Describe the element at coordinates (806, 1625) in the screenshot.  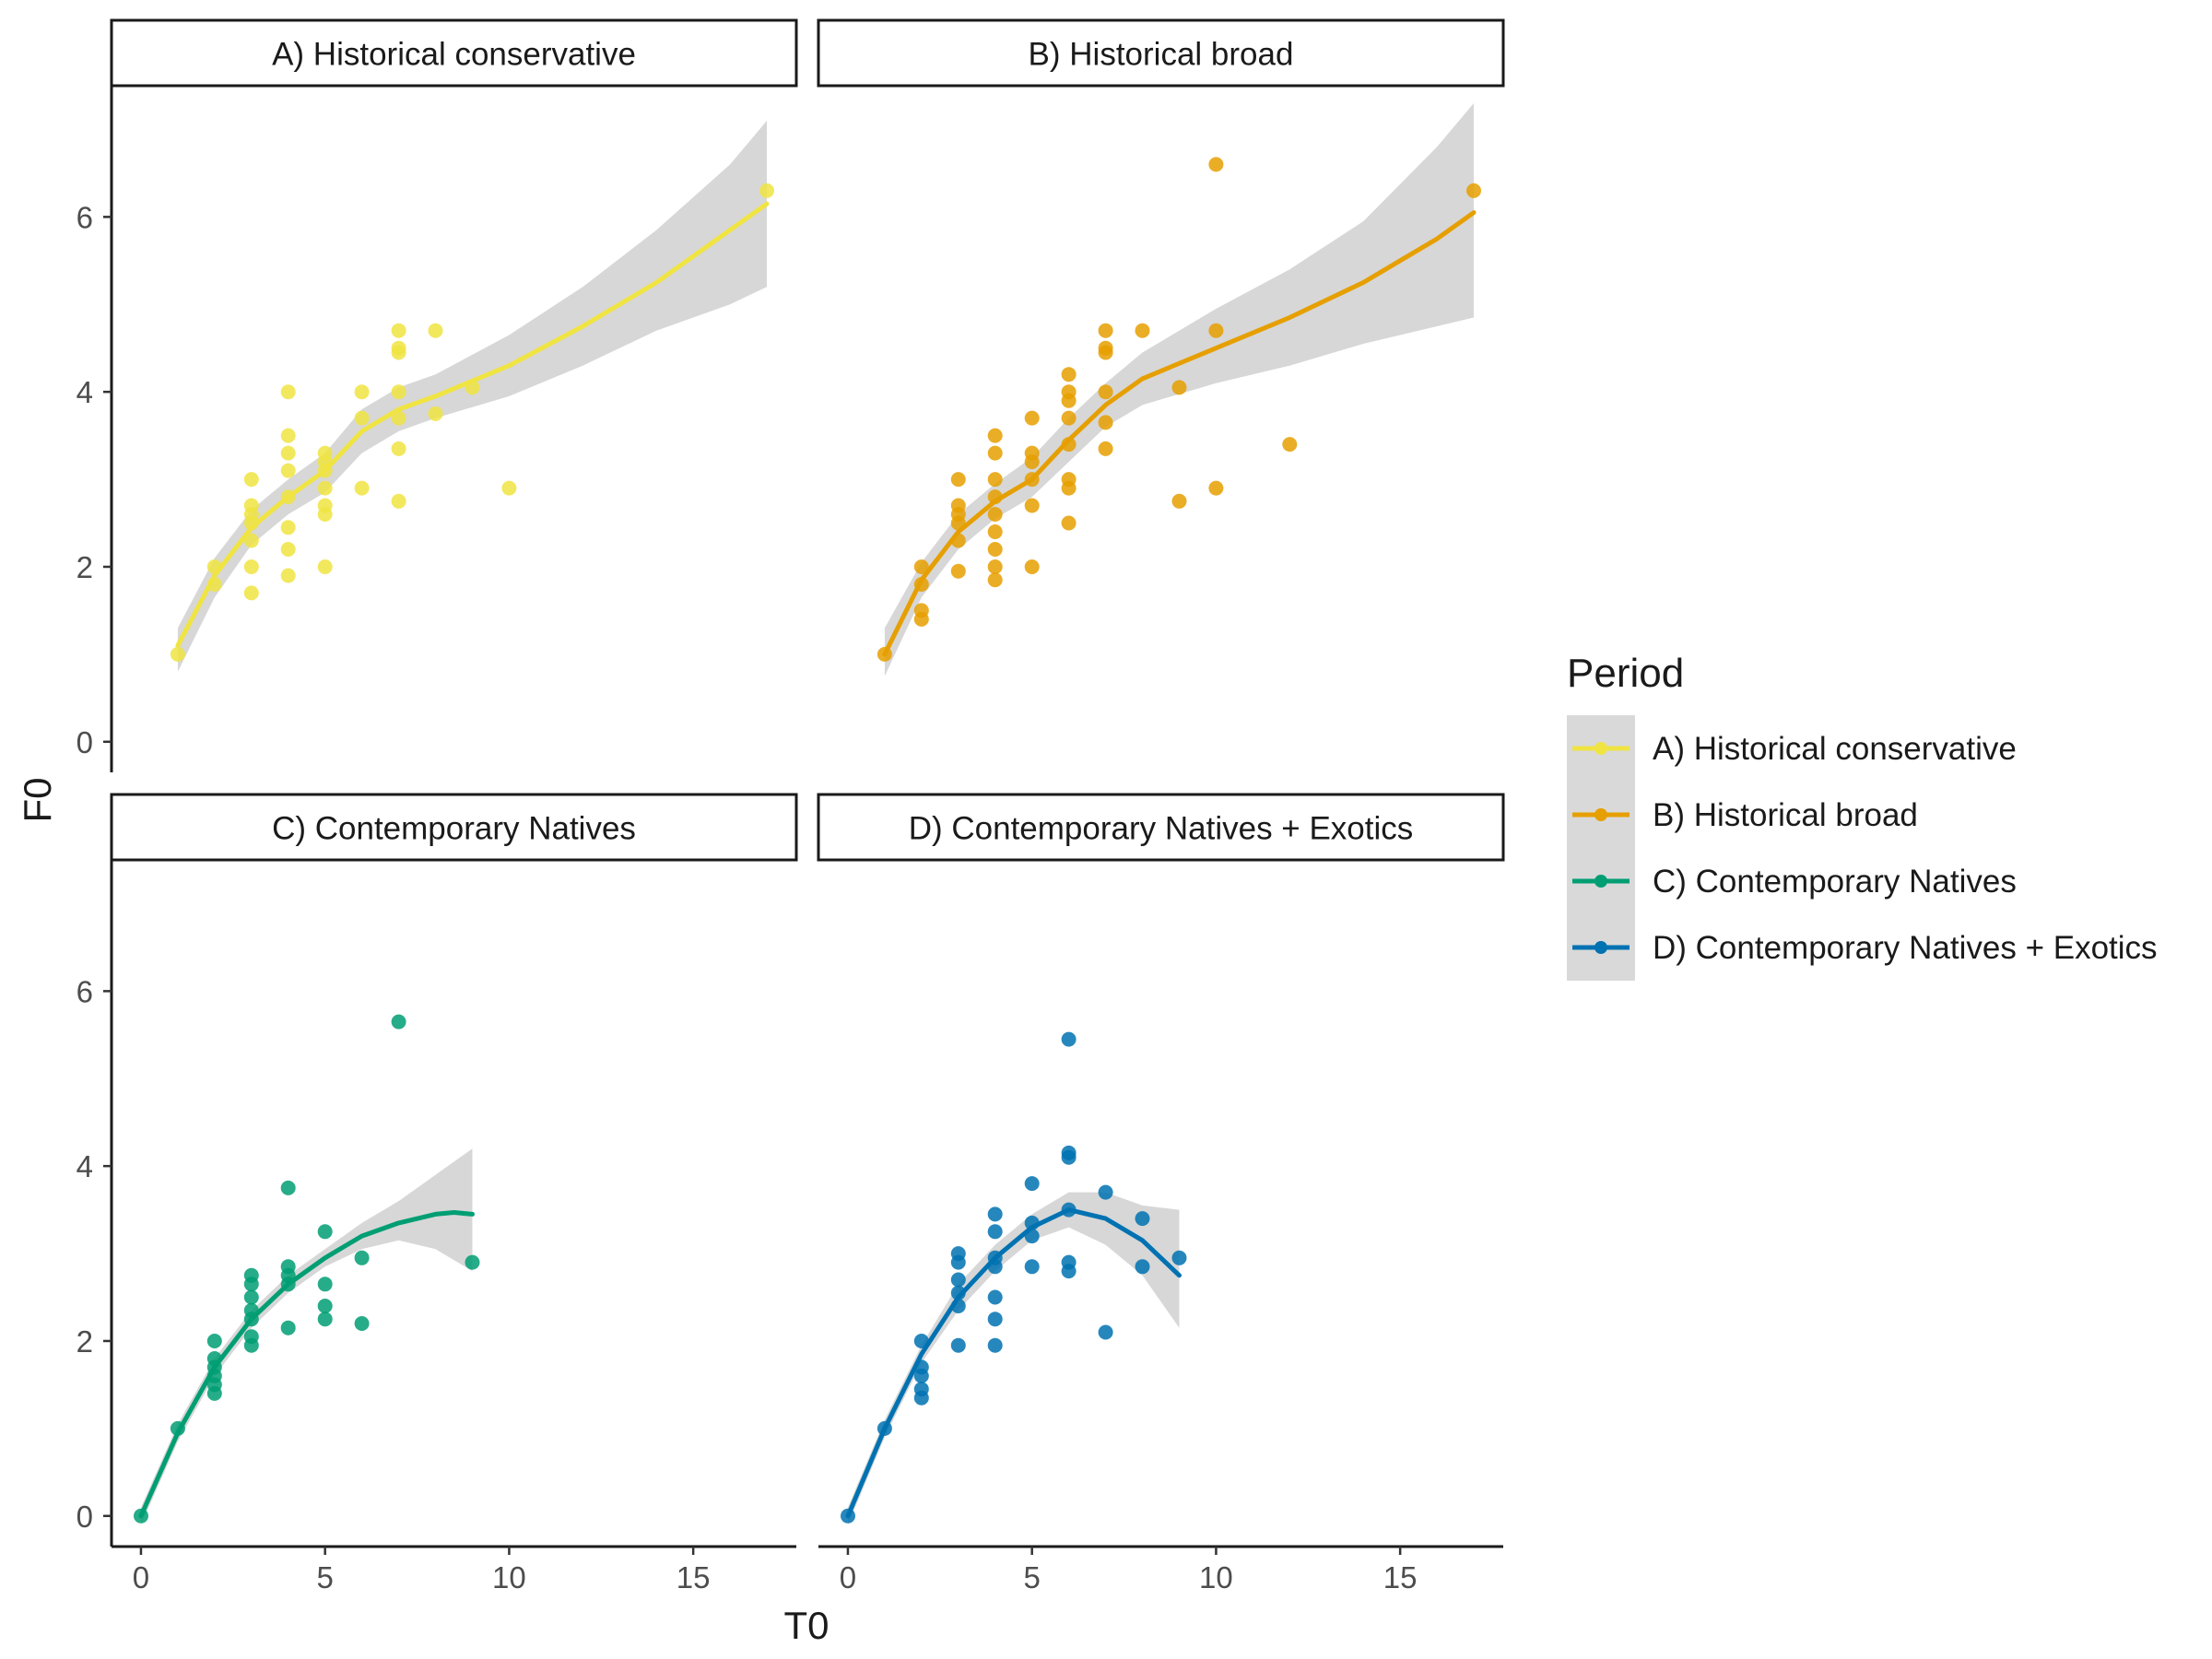
I see `x-axis-title: T0` at that location.